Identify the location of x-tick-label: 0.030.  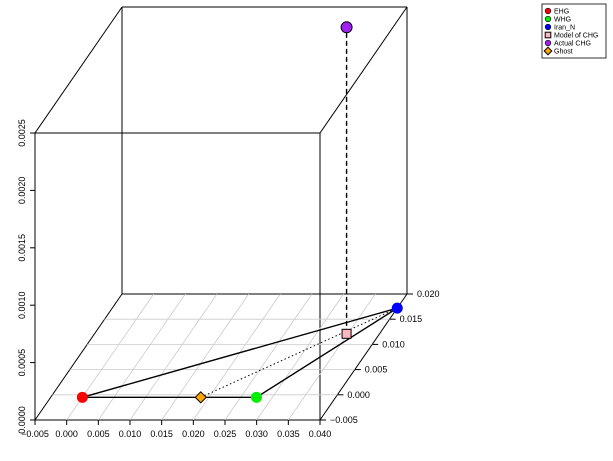
(256, 434).